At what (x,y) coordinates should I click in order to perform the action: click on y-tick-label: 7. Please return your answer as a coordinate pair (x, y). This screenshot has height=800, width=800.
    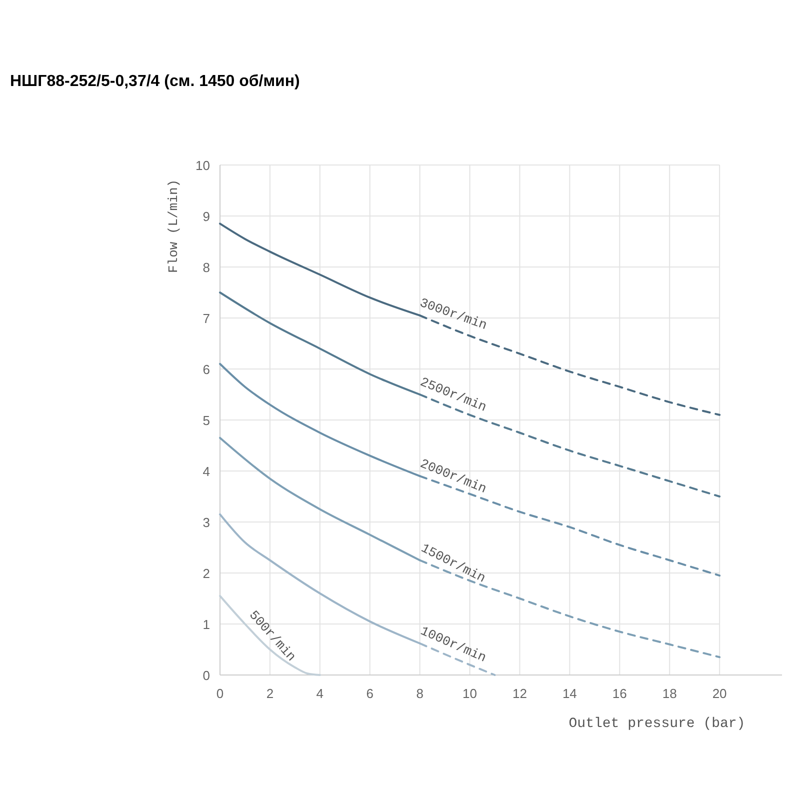
    Looking at the image, I should click on (206, 318).